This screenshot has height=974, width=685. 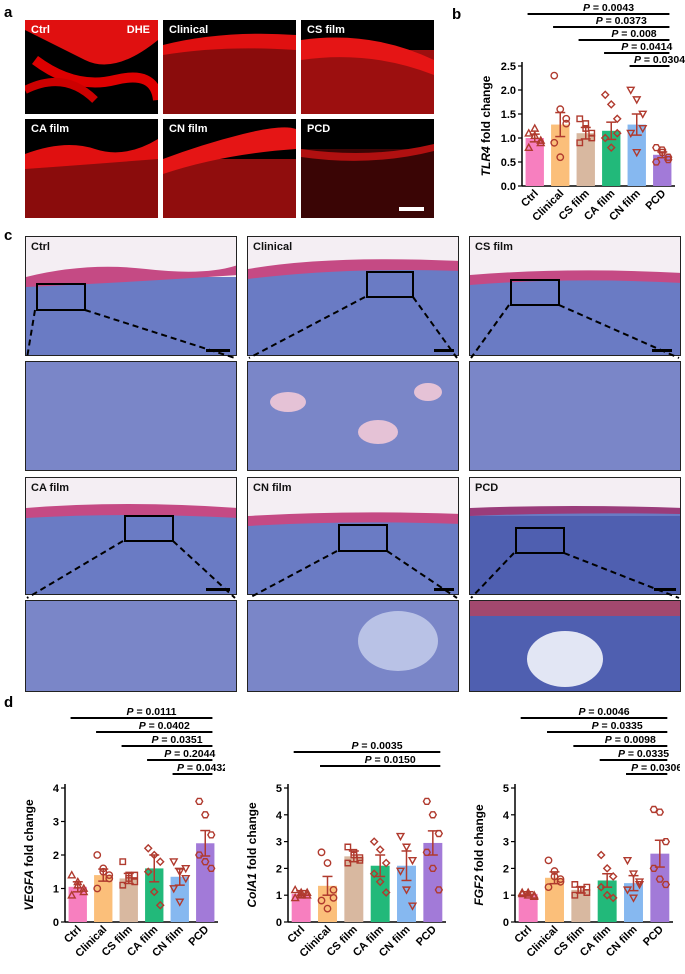 What do you see at coordinates (575, 536) in the screenshot?
I see `he-overview-pcd: PCD` at bounding box center [575, 536].